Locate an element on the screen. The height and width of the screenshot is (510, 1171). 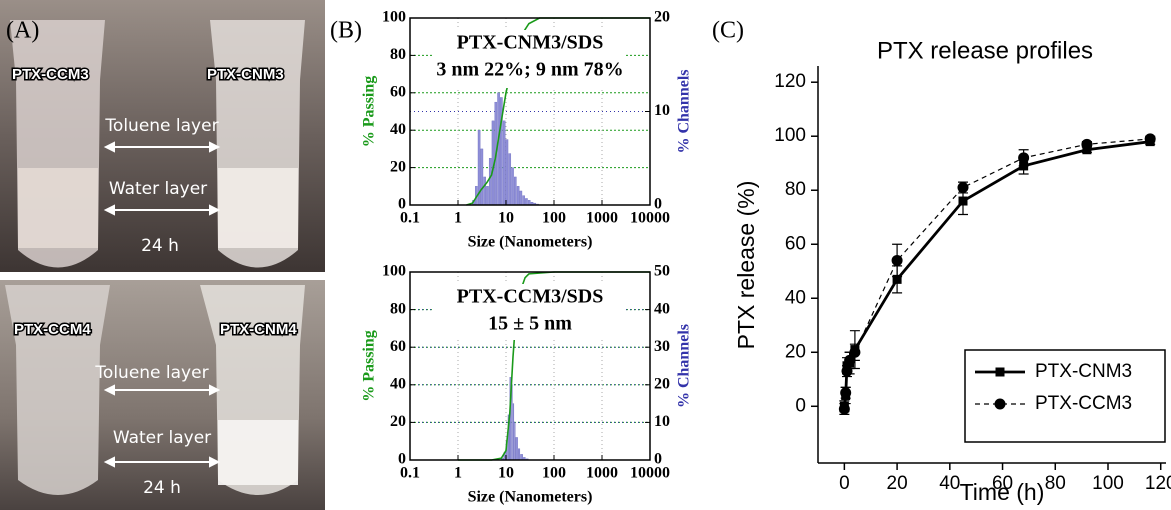
chart-subtitle: 15 ± 5 nm is located at coordinates (530, 324).